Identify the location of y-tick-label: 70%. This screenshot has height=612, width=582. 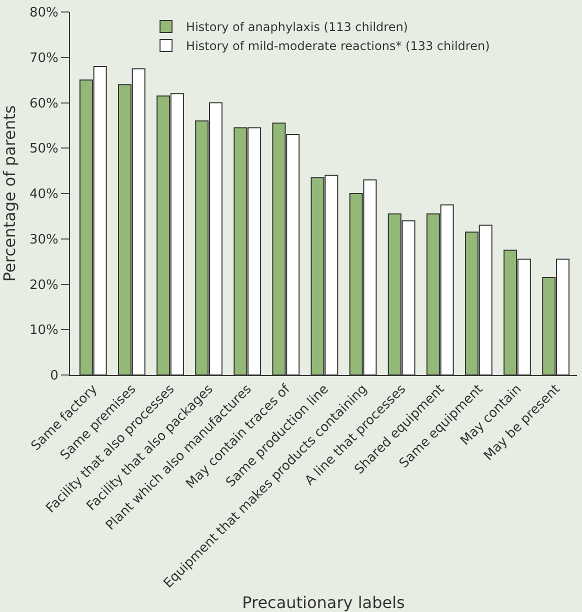
(43, 58).